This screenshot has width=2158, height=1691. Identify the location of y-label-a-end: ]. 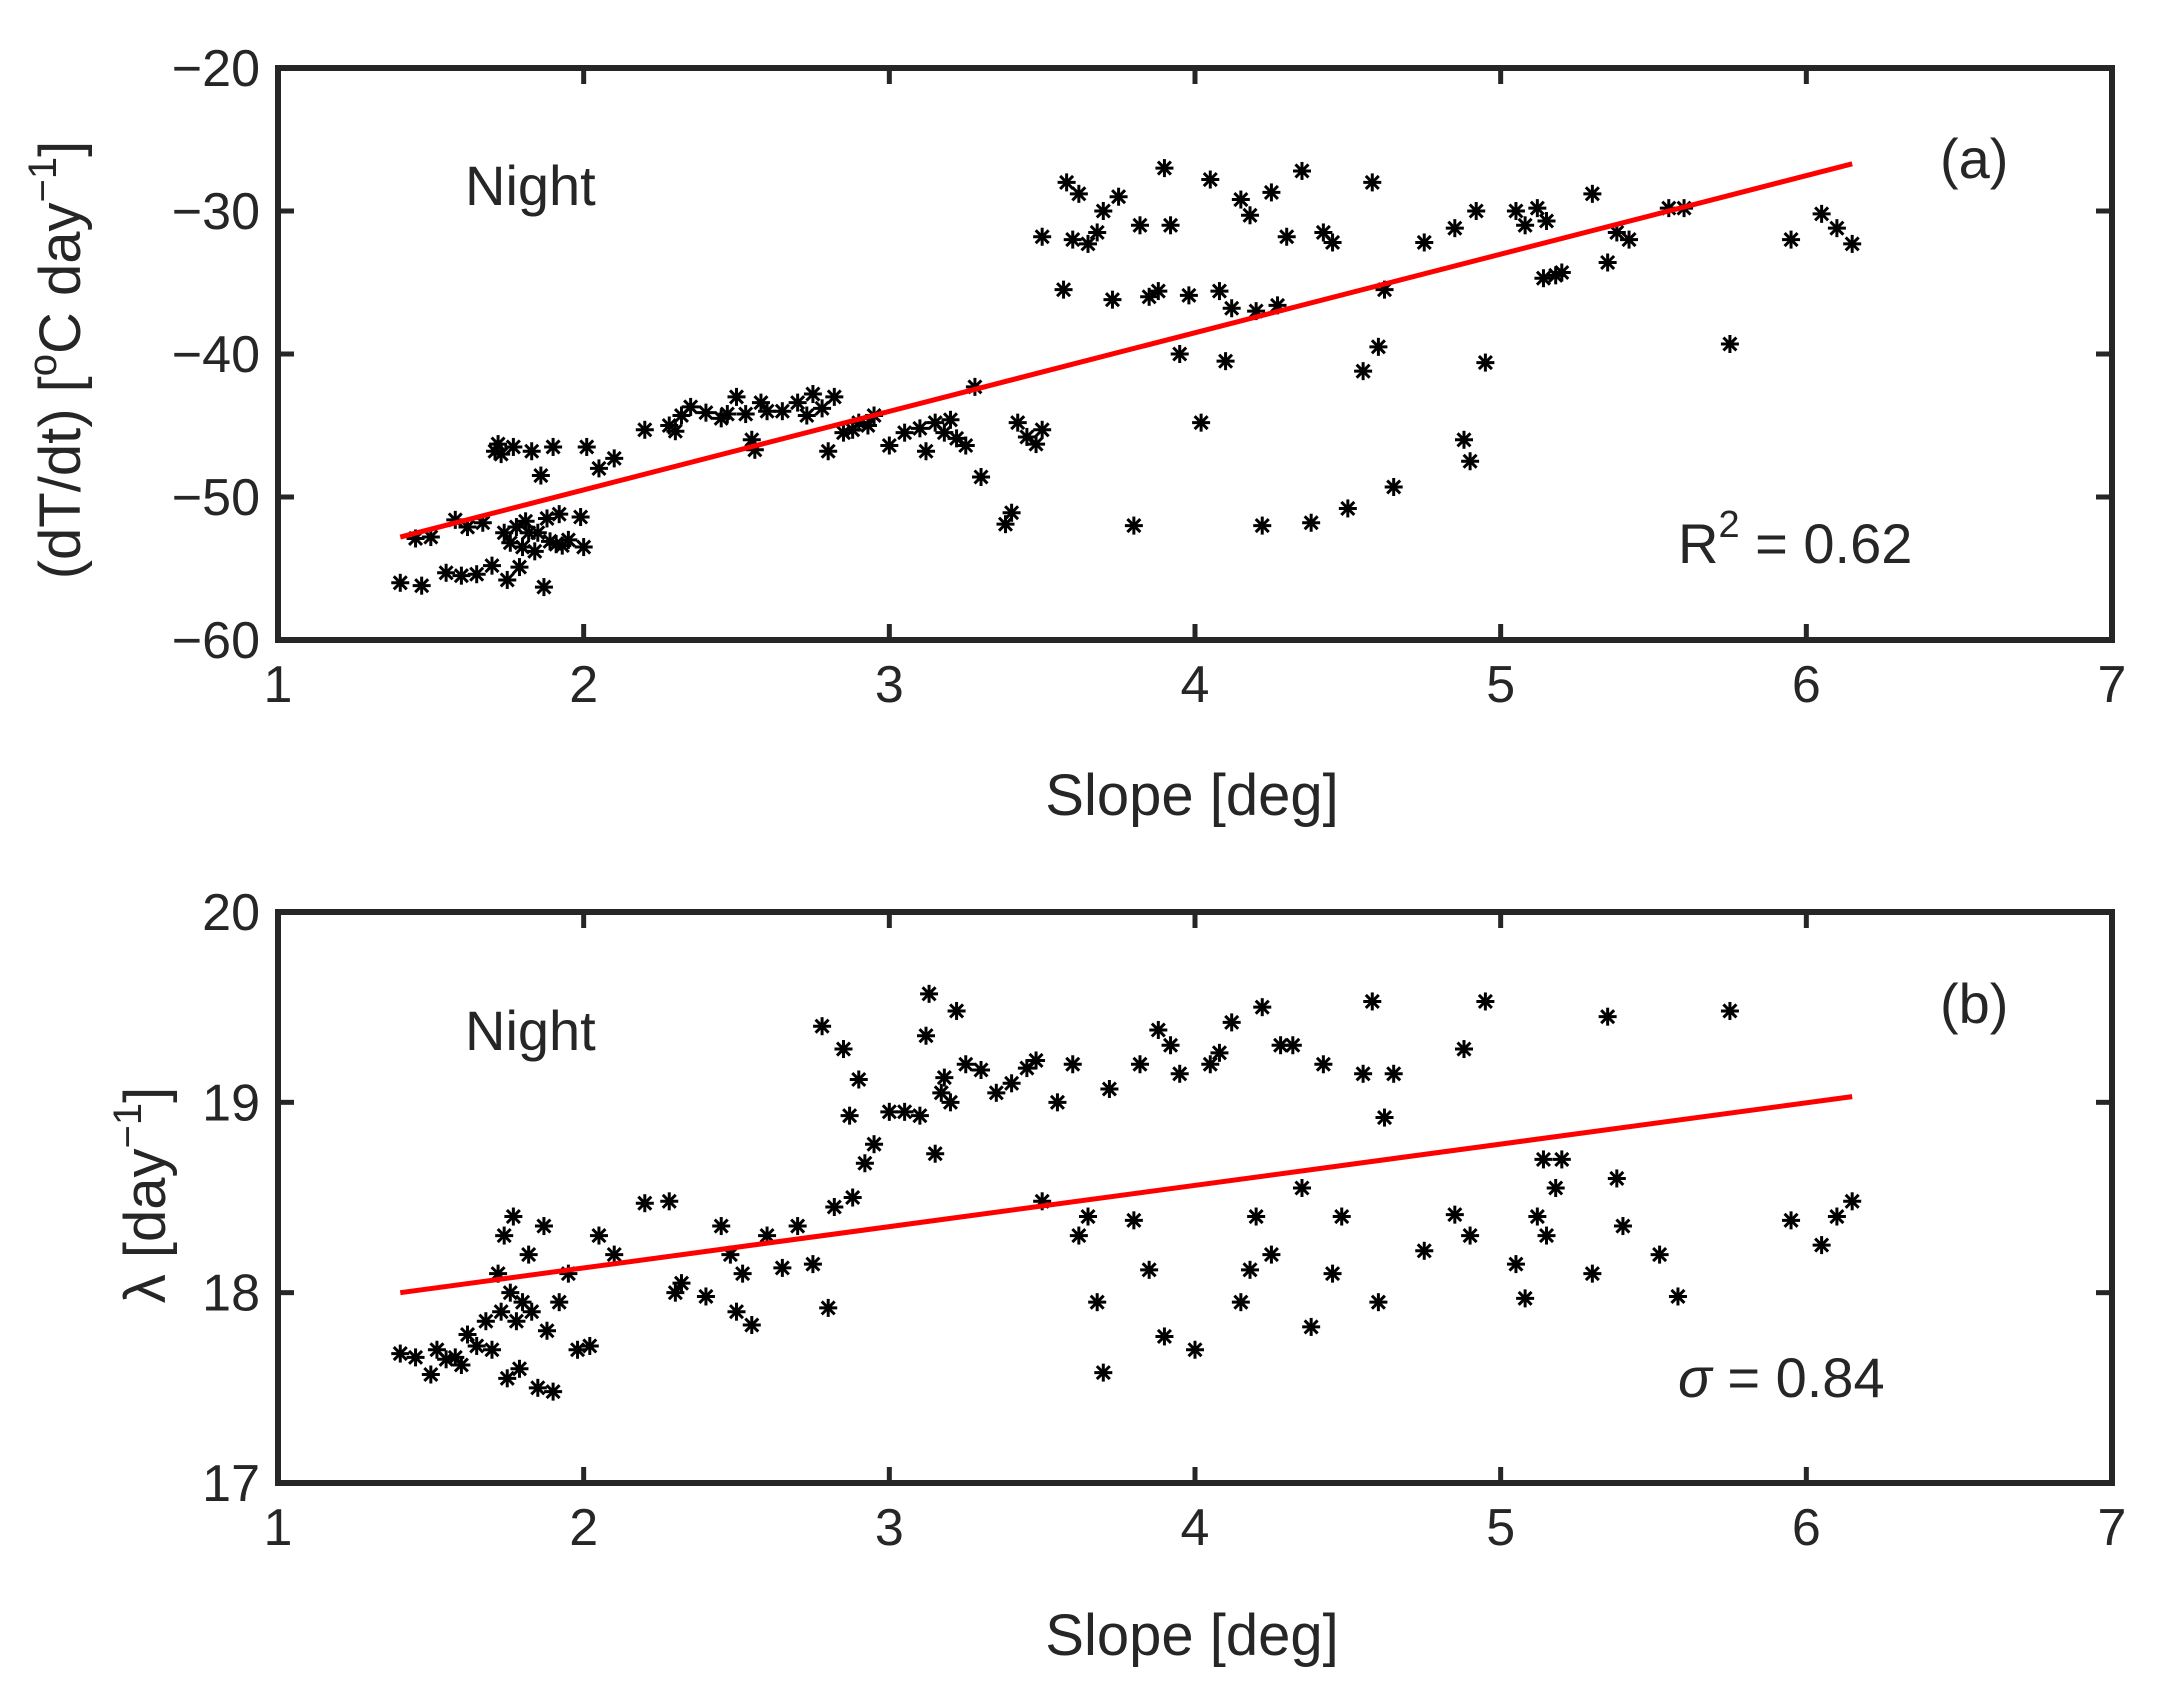
(60, 149).